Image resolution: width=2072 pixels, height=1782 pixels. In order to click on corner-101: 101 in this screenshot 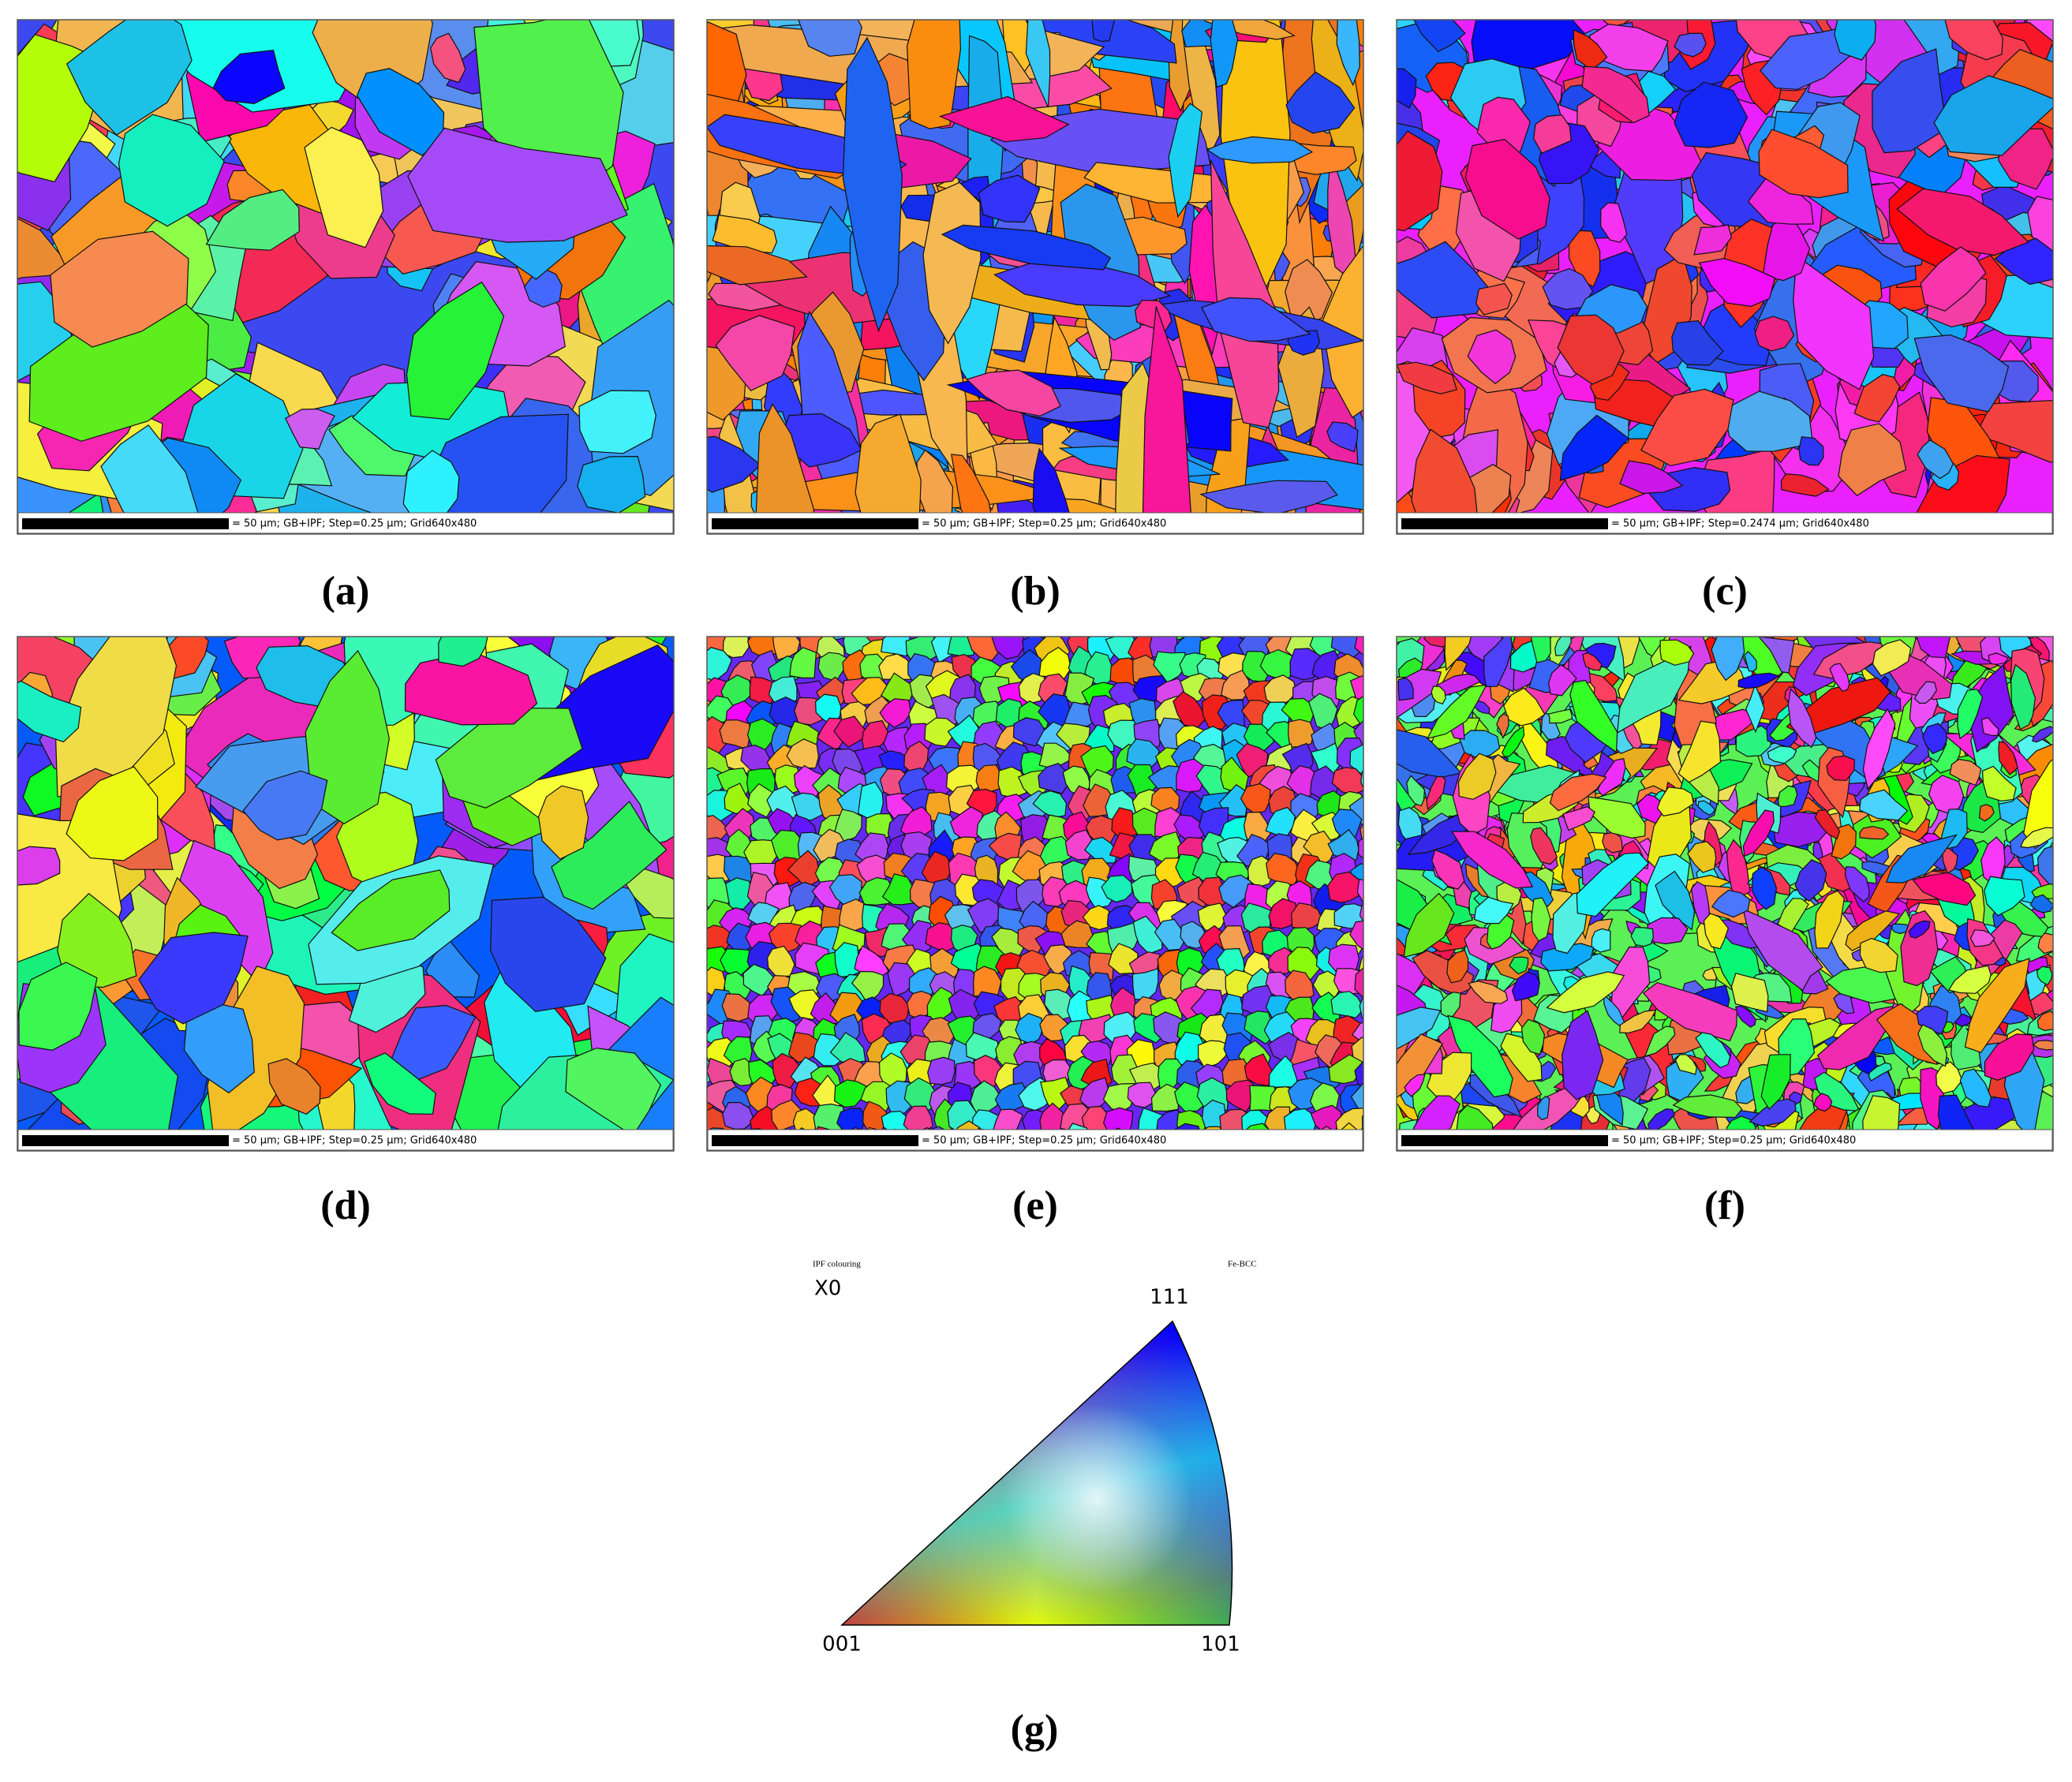, I will do `click(1220, 1645)`.